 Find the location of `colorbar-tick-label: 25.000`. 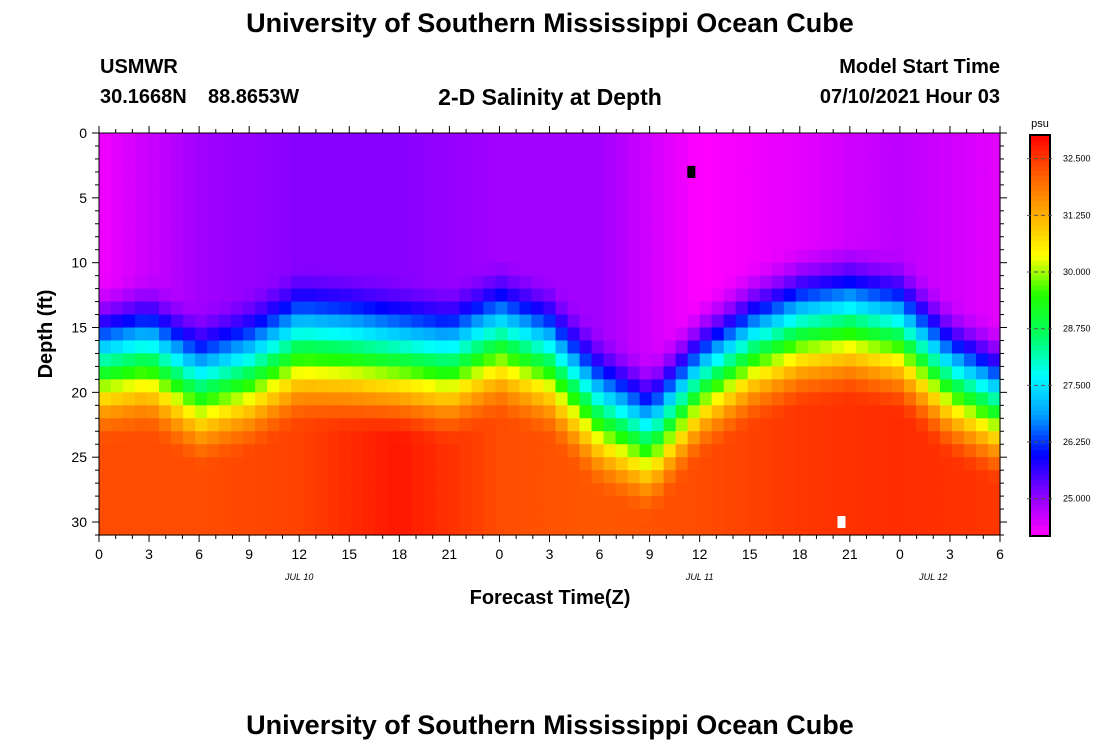

colorbar-tick-label: 25.000 is located at coordinates (1077, 499).